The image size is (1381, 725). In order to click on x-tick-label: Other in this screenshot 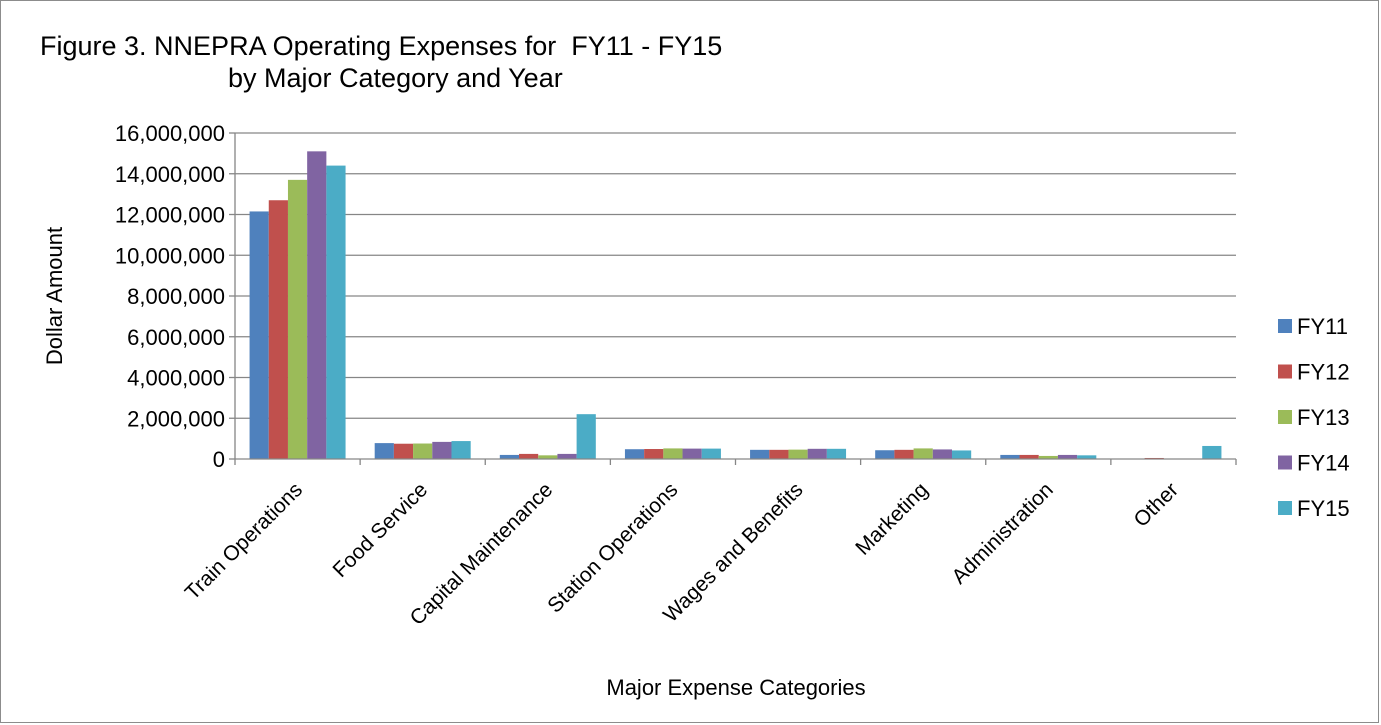, I will do `click(1156, 504)`.